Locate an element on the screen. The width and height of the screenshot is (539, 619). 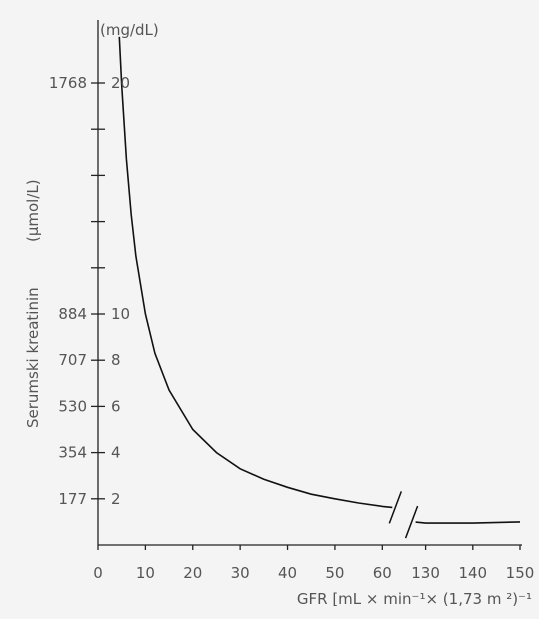
y-tick-label-umol: 707 is located at coordinates (72, 360).